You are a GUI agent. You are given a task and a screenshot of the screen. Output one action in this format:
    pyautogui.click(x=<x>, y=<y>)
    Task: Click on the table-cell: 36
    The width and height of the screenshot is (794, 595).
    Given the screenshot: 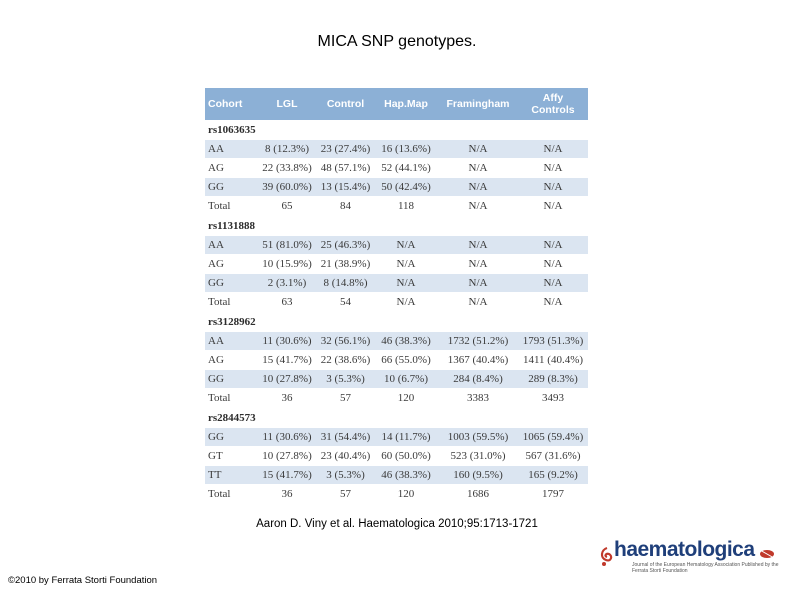 What is the action you would take?
    pyautogui.click(x=287, y=494)
    